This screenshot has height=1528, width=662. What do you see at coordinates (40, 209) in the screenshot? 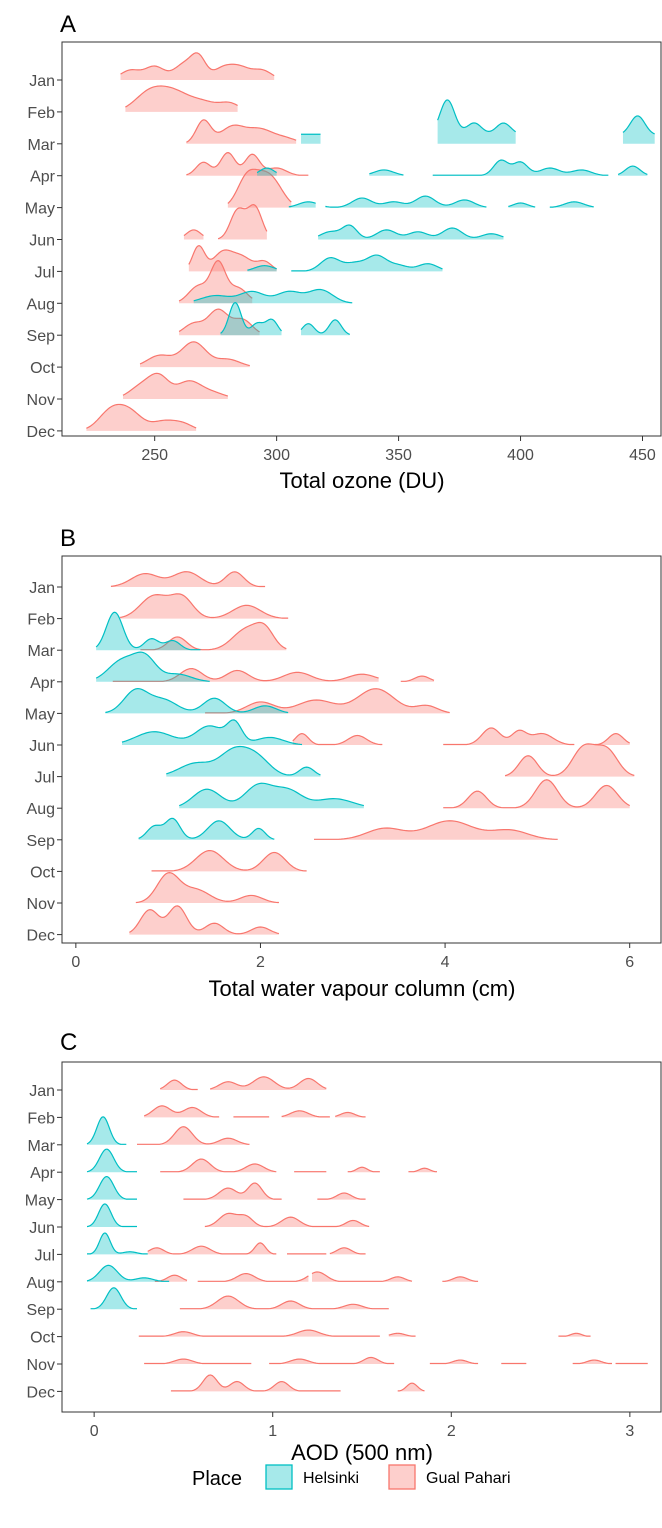
I see `month-label: May` at bounding box center [40, 209].